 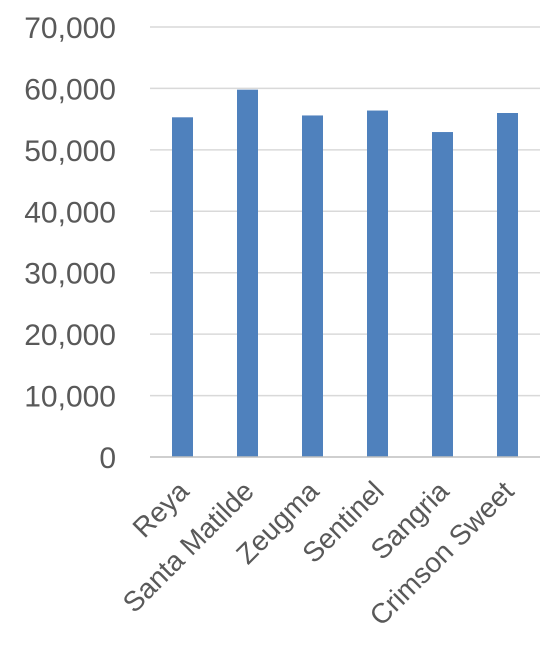 What do you see at coordinates (442, 295) in the screenshot?
I see `bar-sangria` at bounding box center [442, 295].